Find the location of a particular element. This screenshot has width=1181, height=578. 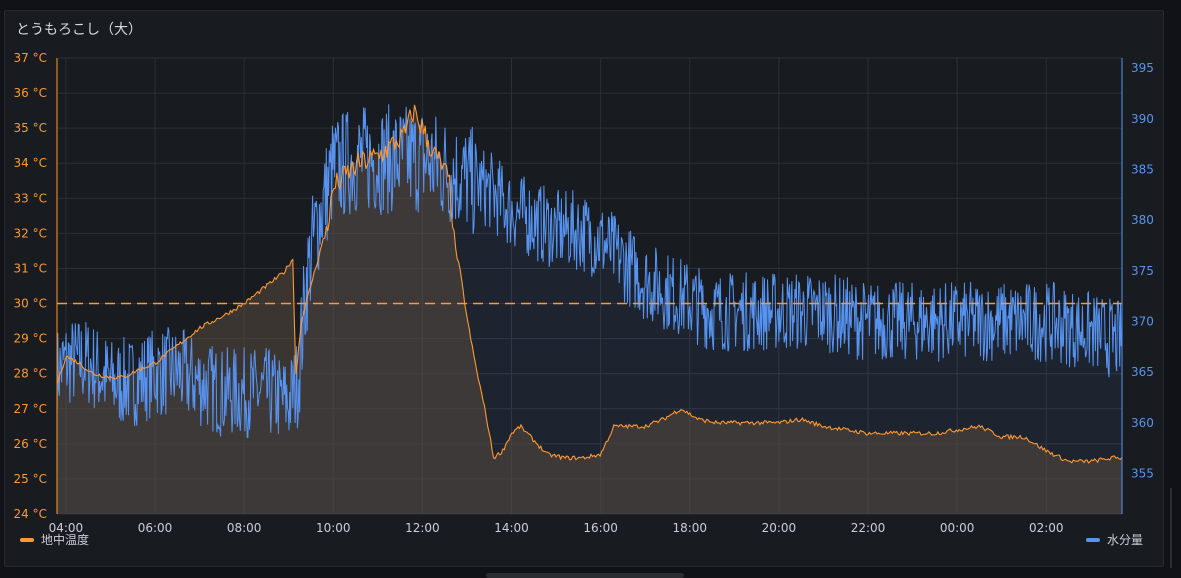

legend-moisture: 水分量 is located at coordinates (1114, 539).